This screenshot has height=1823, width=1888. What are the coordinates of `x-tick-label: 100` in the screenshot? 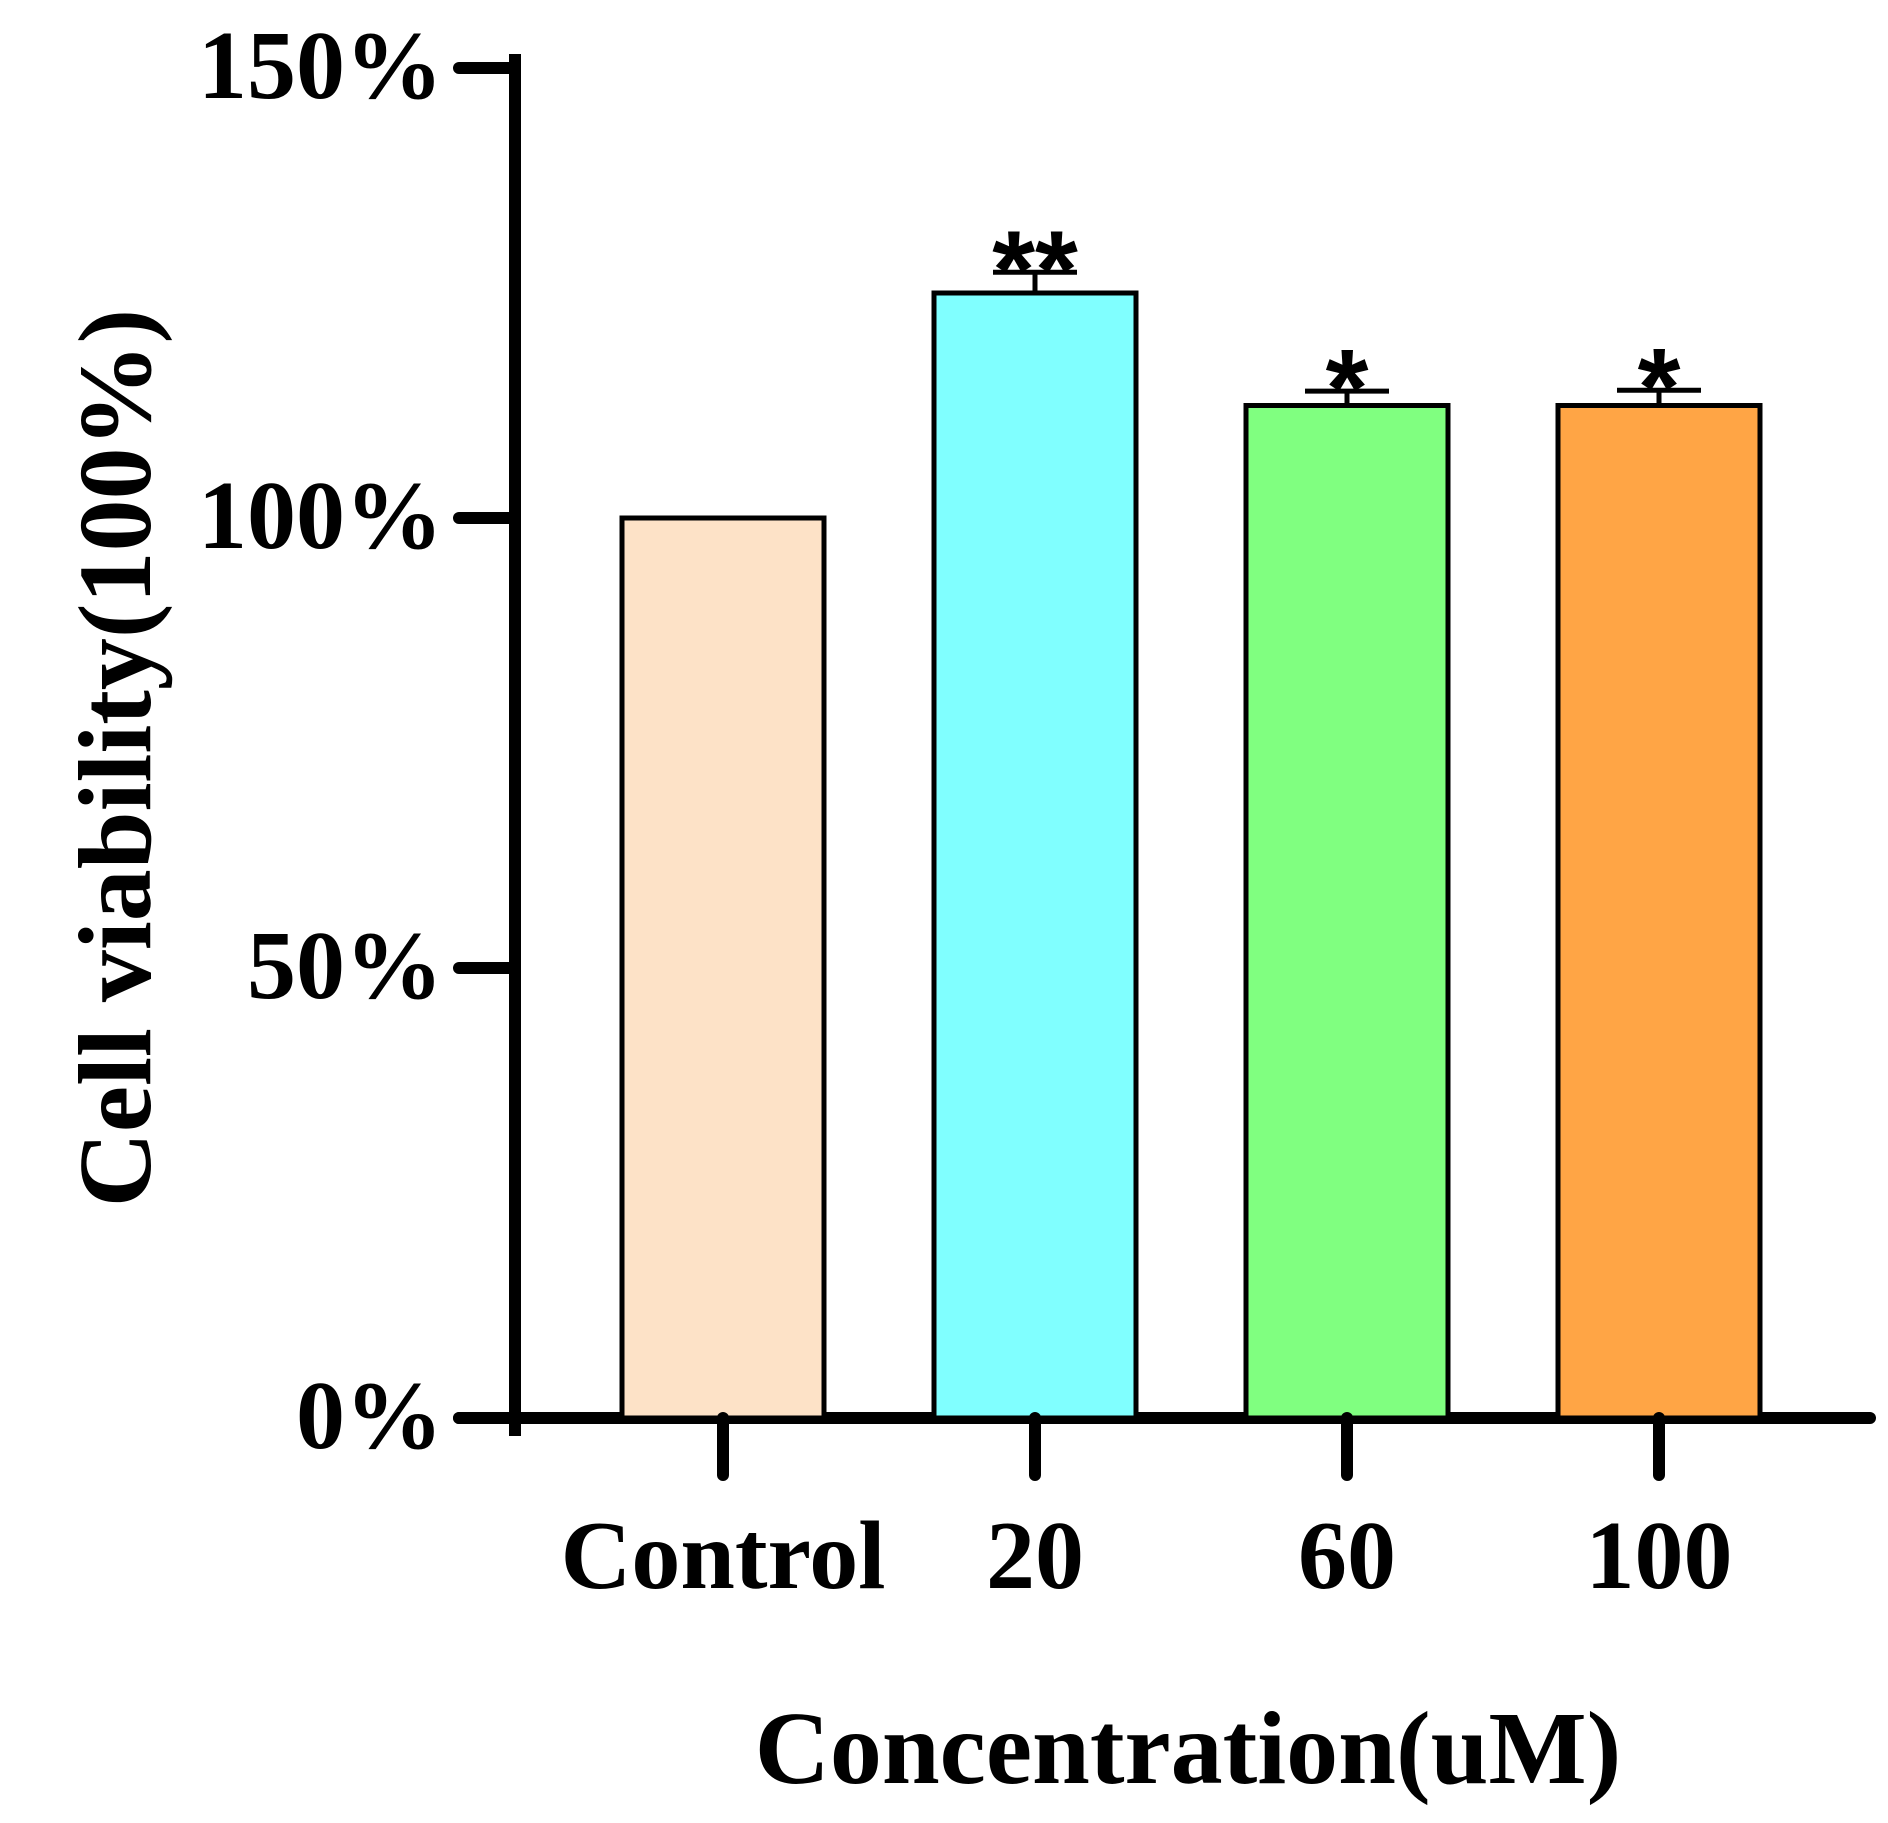 It's located at (1659, 1556).